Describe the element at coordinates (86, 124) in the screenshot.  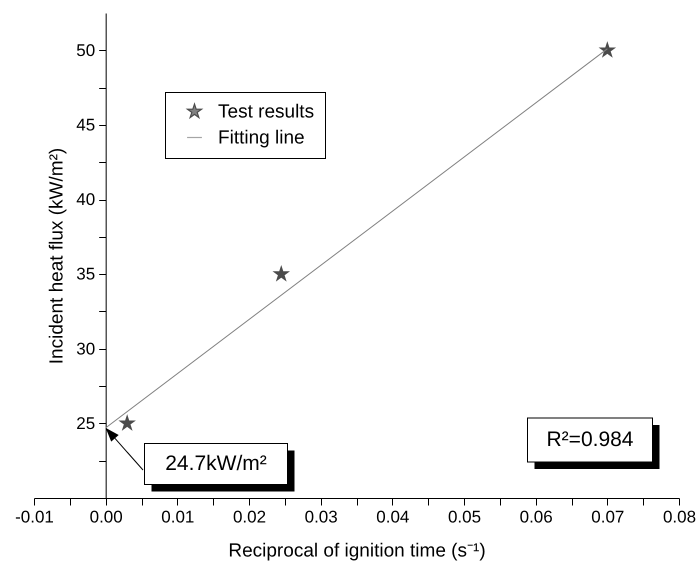
I see `y-tick-label: 45` at that location.